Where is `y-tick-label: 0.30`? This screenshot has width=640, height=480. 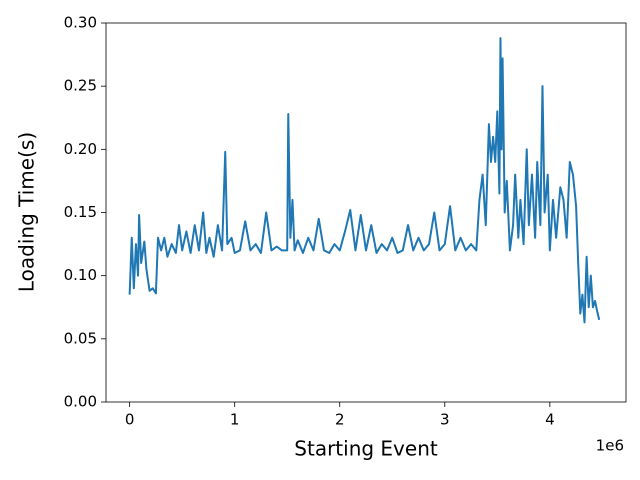 y-tick-label: 0.30 is located at coordinates (80, 23).